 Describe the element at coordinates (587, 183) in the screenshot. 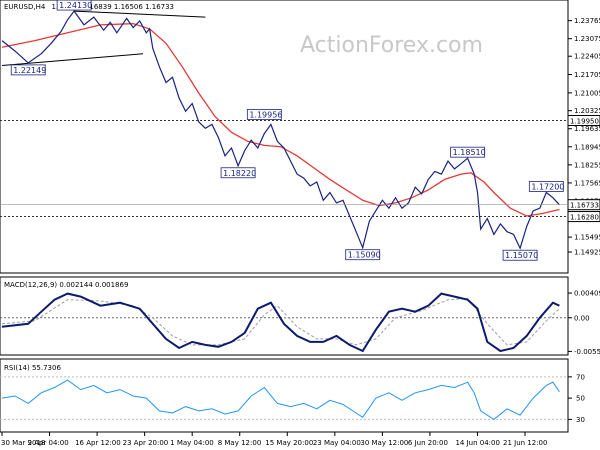

I see `price-tick-label: 1.17565` at that location.